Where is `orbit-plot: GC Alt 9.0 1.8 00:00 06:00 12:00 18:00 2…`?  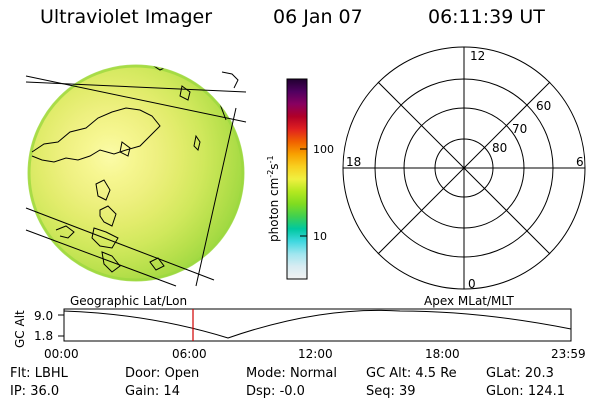 orbit-plot: GC Alt 9.0 1.8 00:00 06:00 12:00 18:00 2… is located at coordinates (299, 334).